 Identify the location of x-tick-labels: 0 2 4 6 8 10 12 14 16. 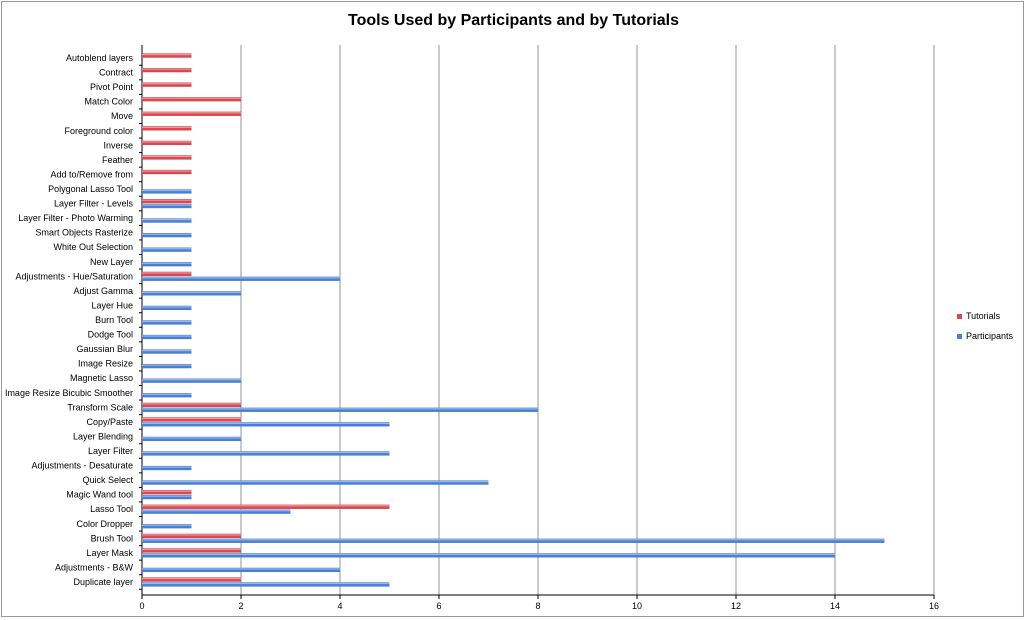
(539, 606).